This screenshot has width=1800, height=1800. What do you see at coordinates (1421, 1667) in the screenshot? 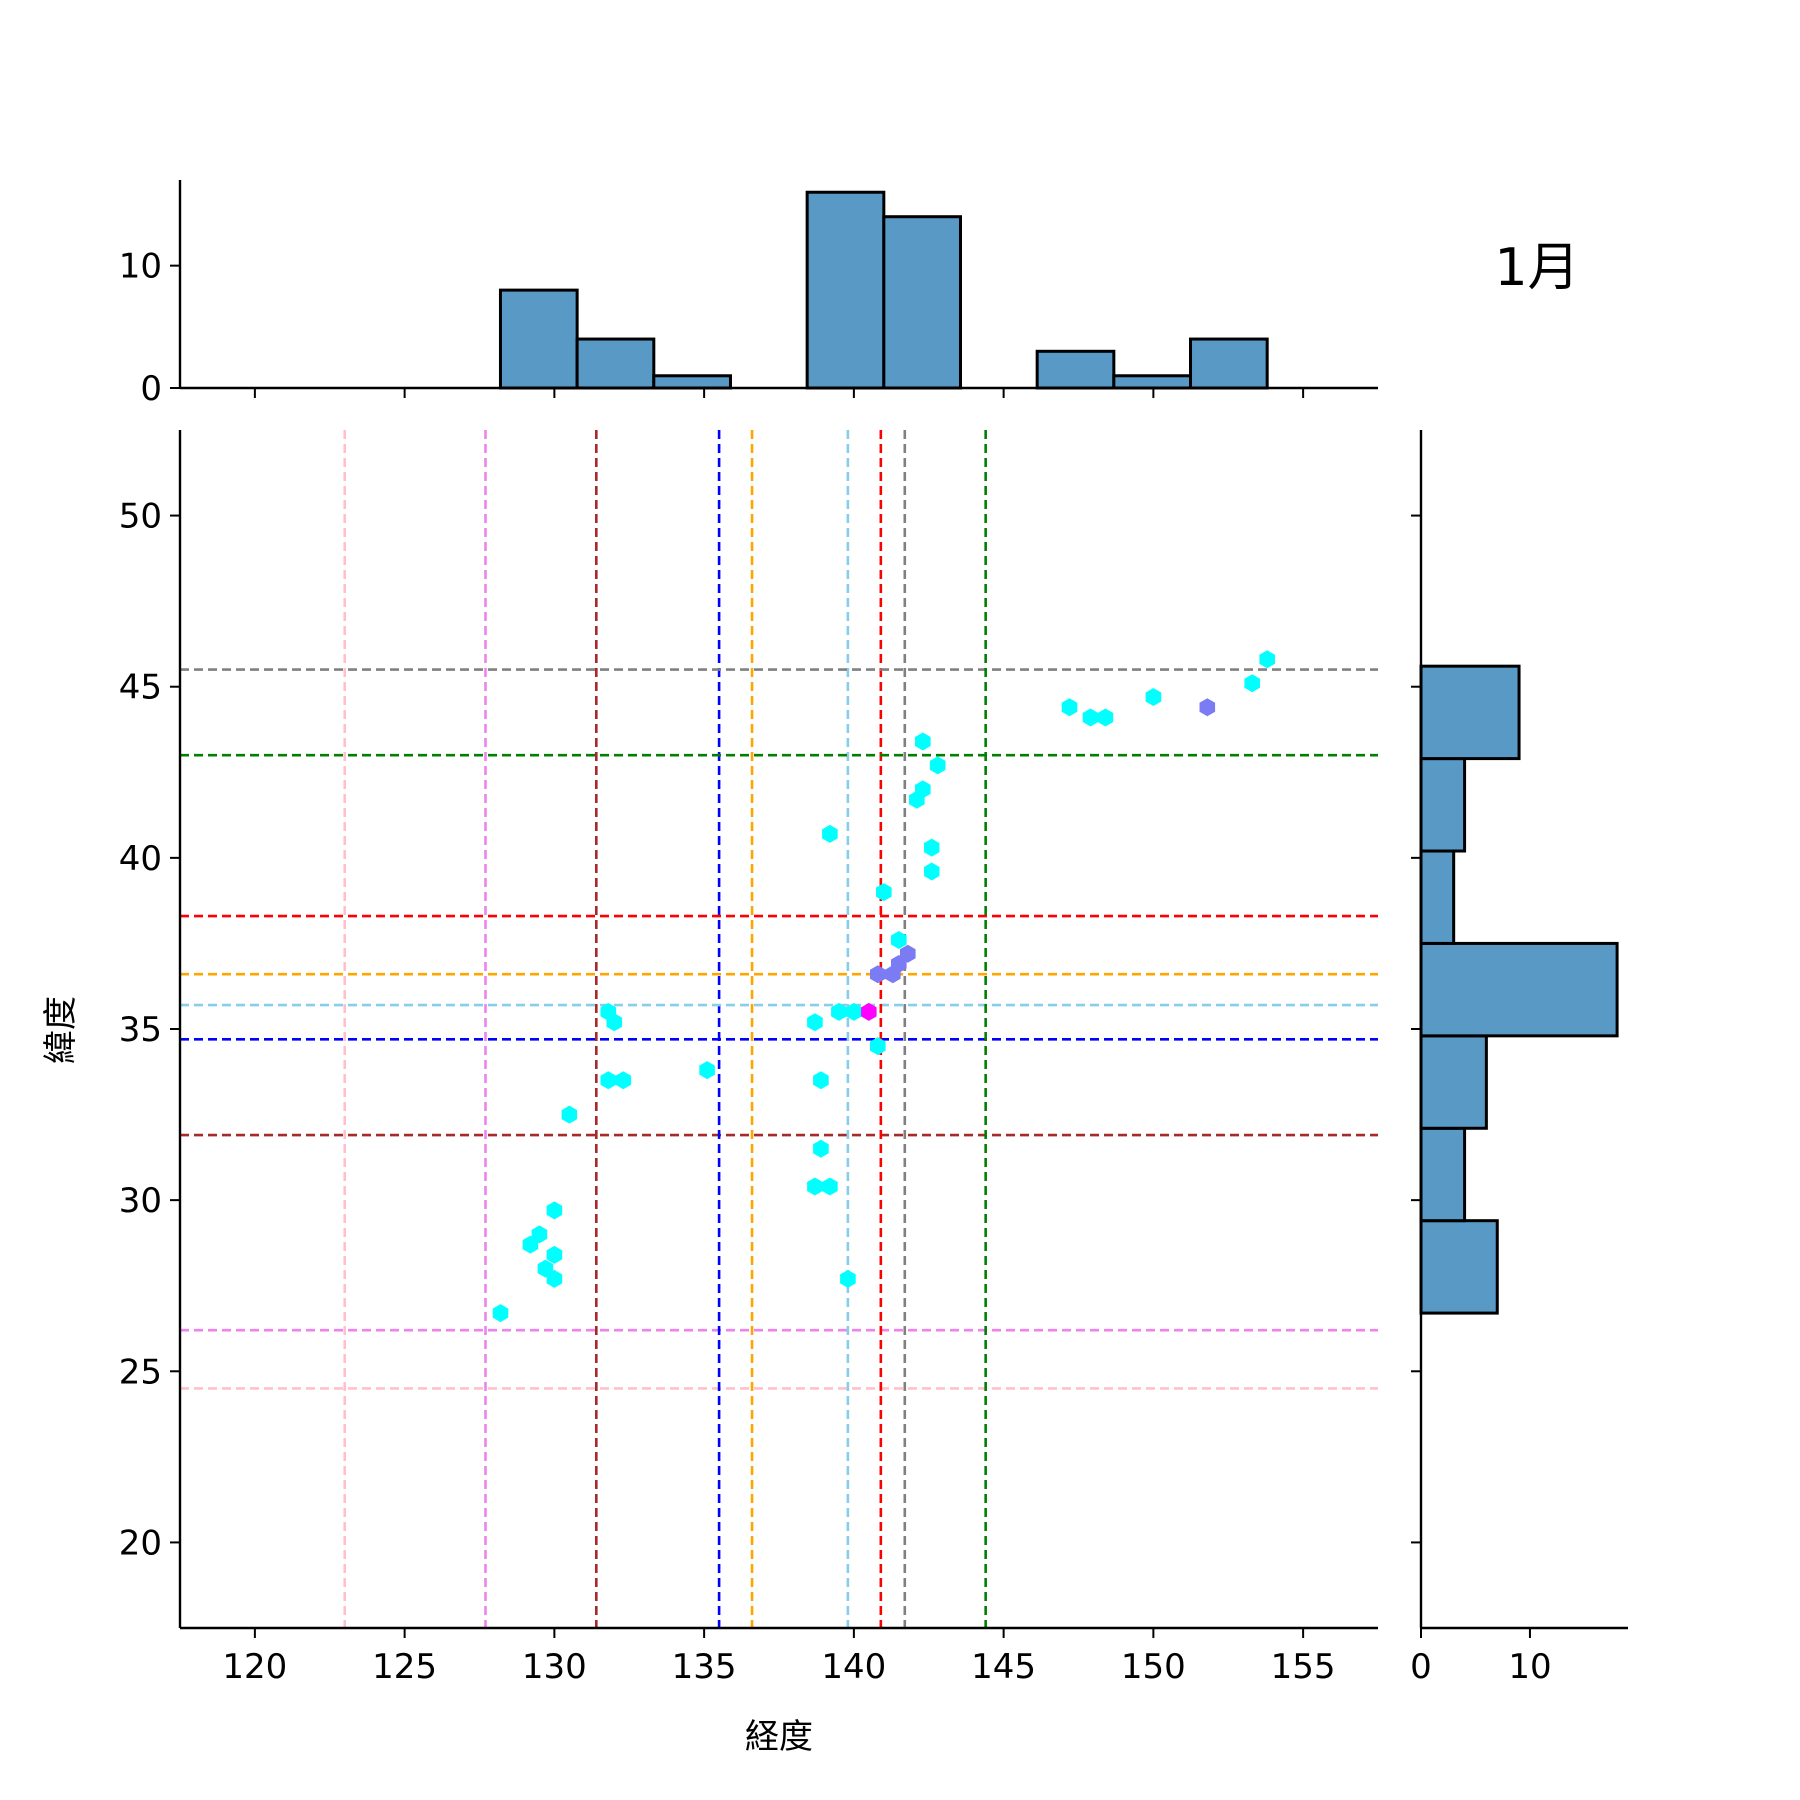
I see `right-histogram-count-label: 0` at bounding box center [1421, 1667].